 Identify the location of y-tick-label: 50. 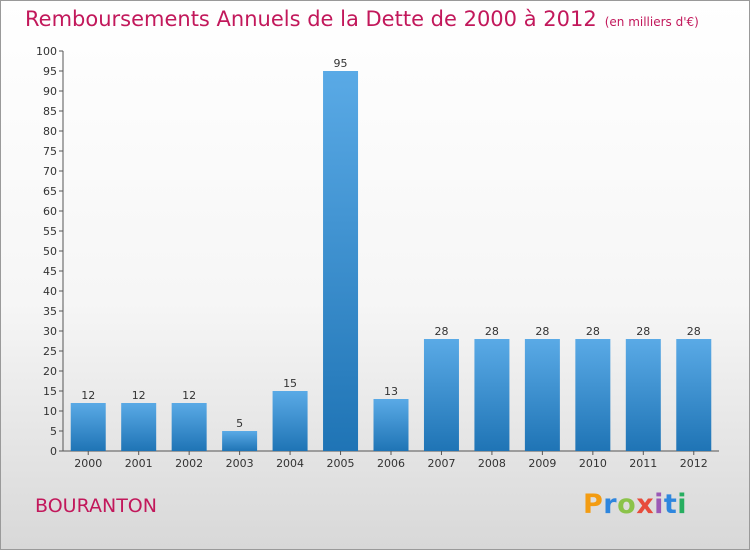
(50, 251).